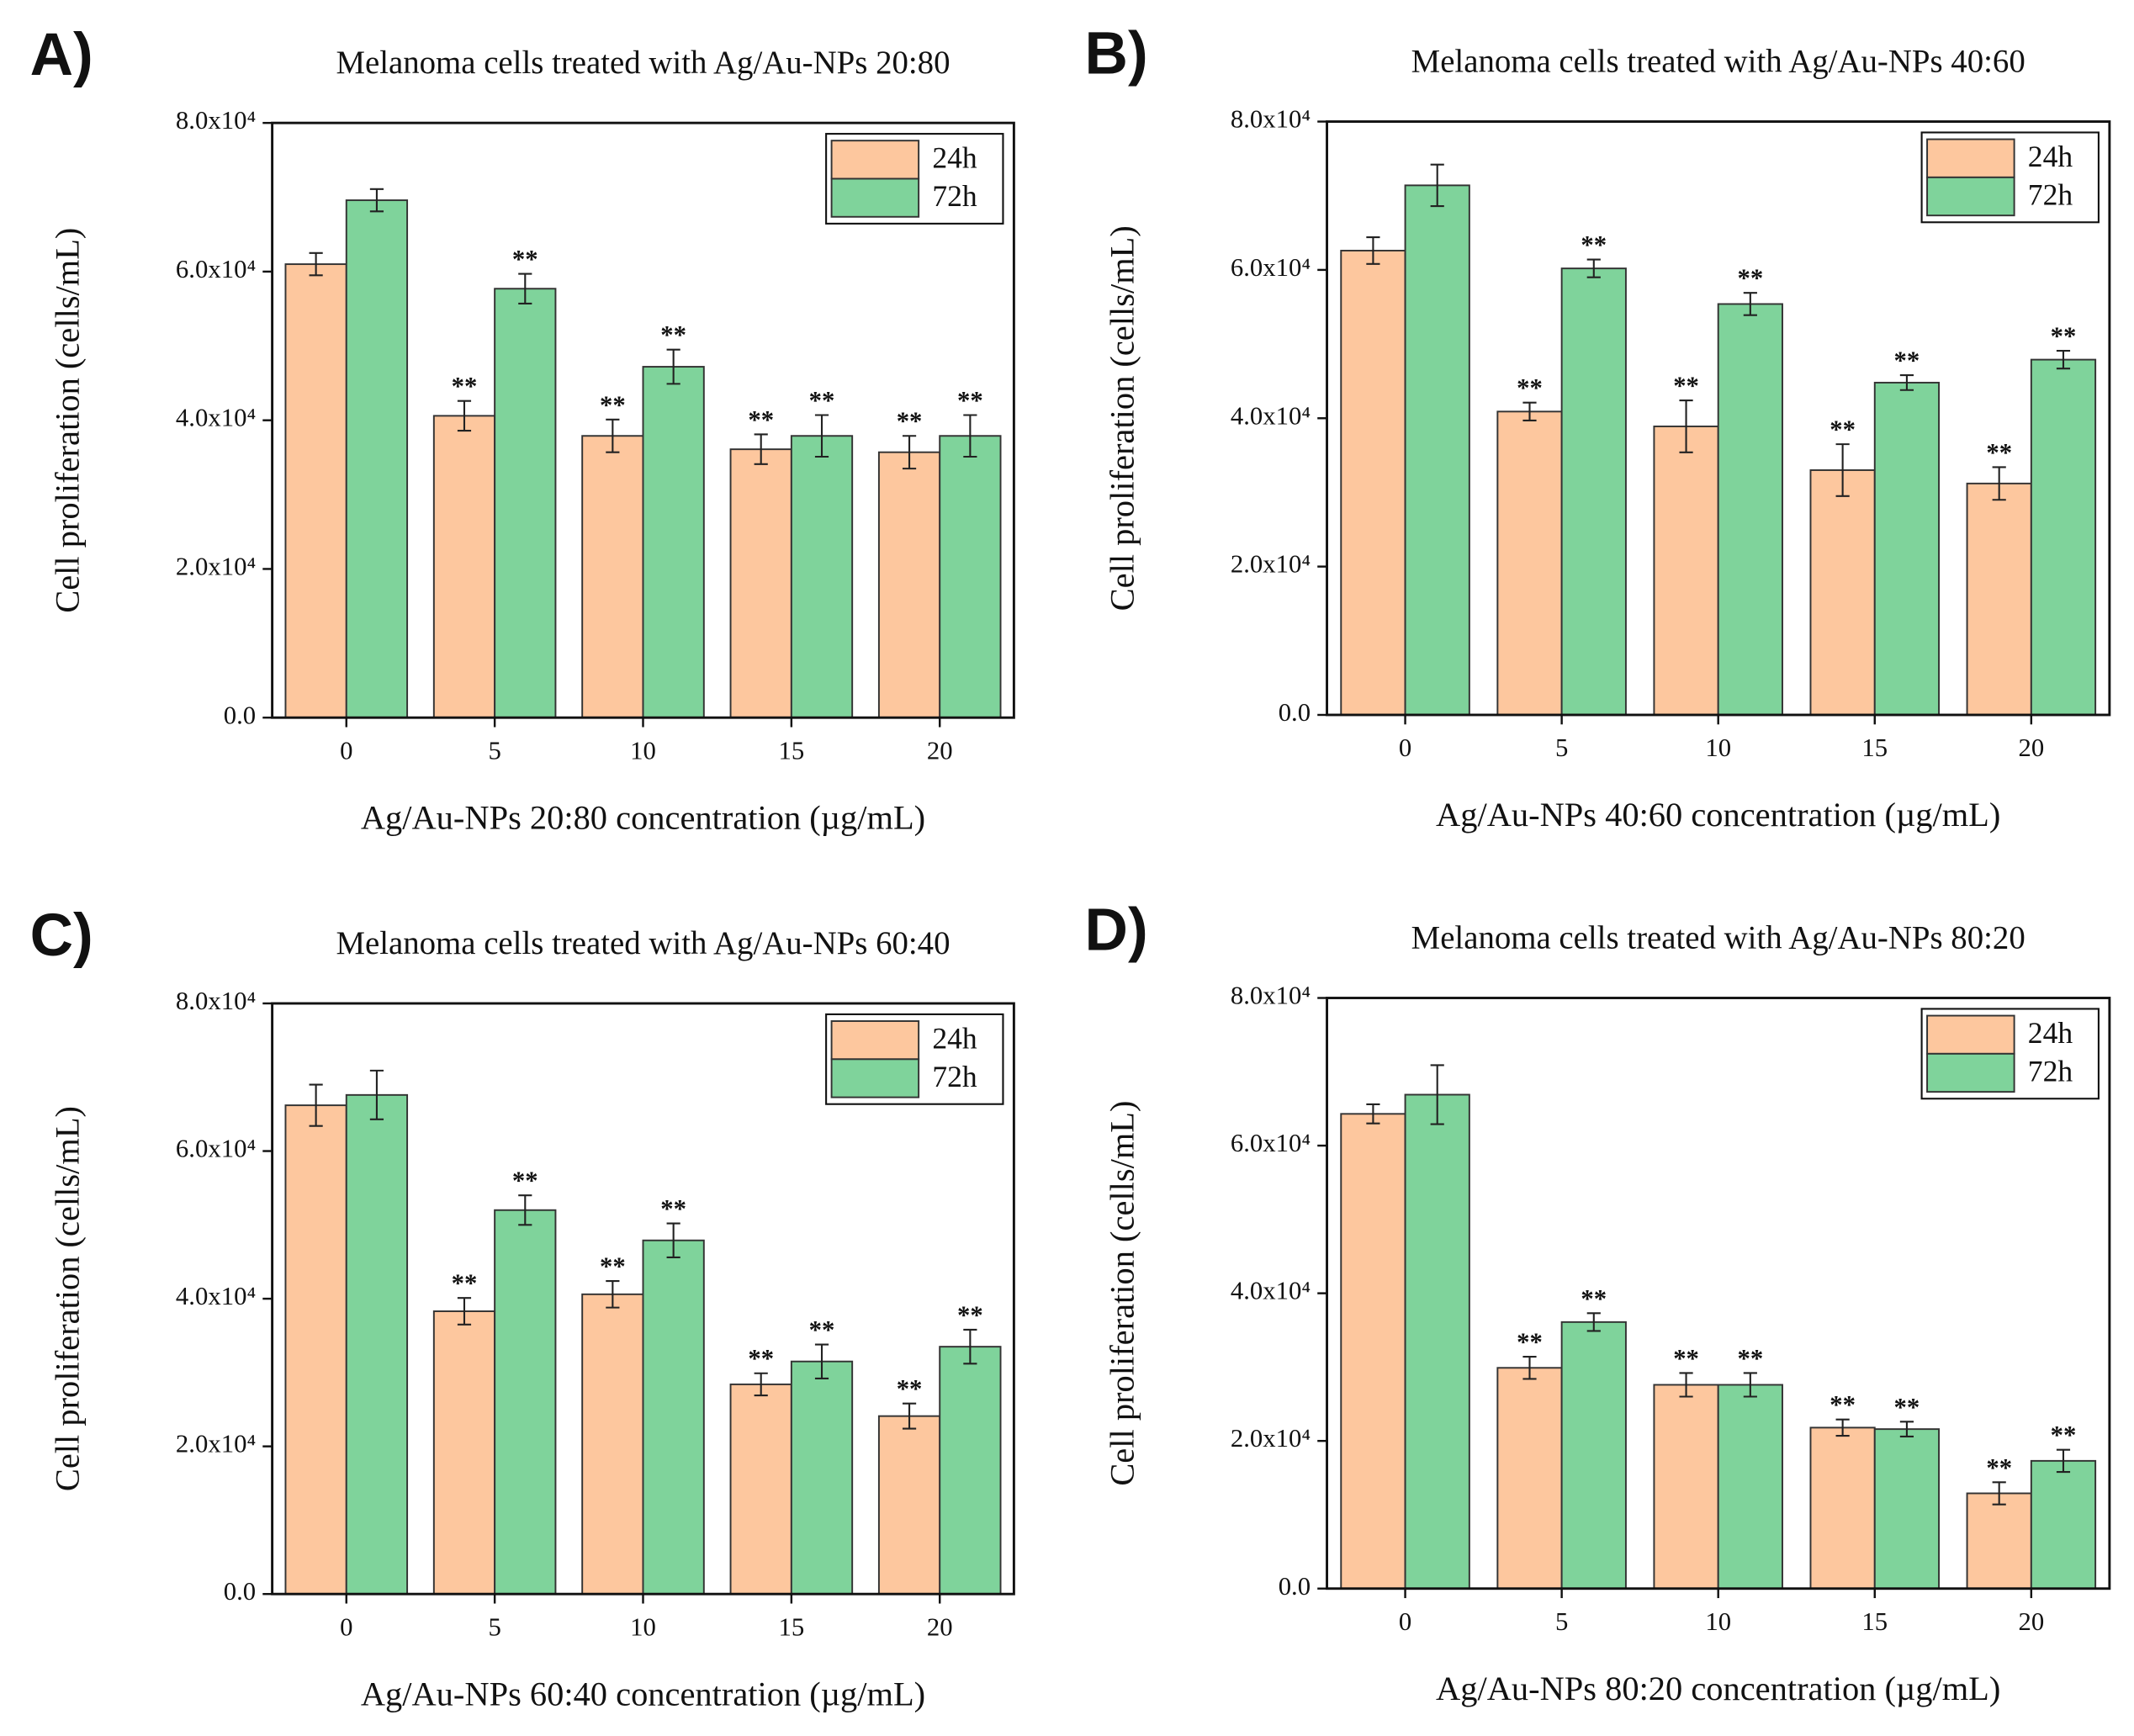  Describe the element at coordinates (1405, 747) in the screenshot. I see `x-tick-label: 0` at that location.